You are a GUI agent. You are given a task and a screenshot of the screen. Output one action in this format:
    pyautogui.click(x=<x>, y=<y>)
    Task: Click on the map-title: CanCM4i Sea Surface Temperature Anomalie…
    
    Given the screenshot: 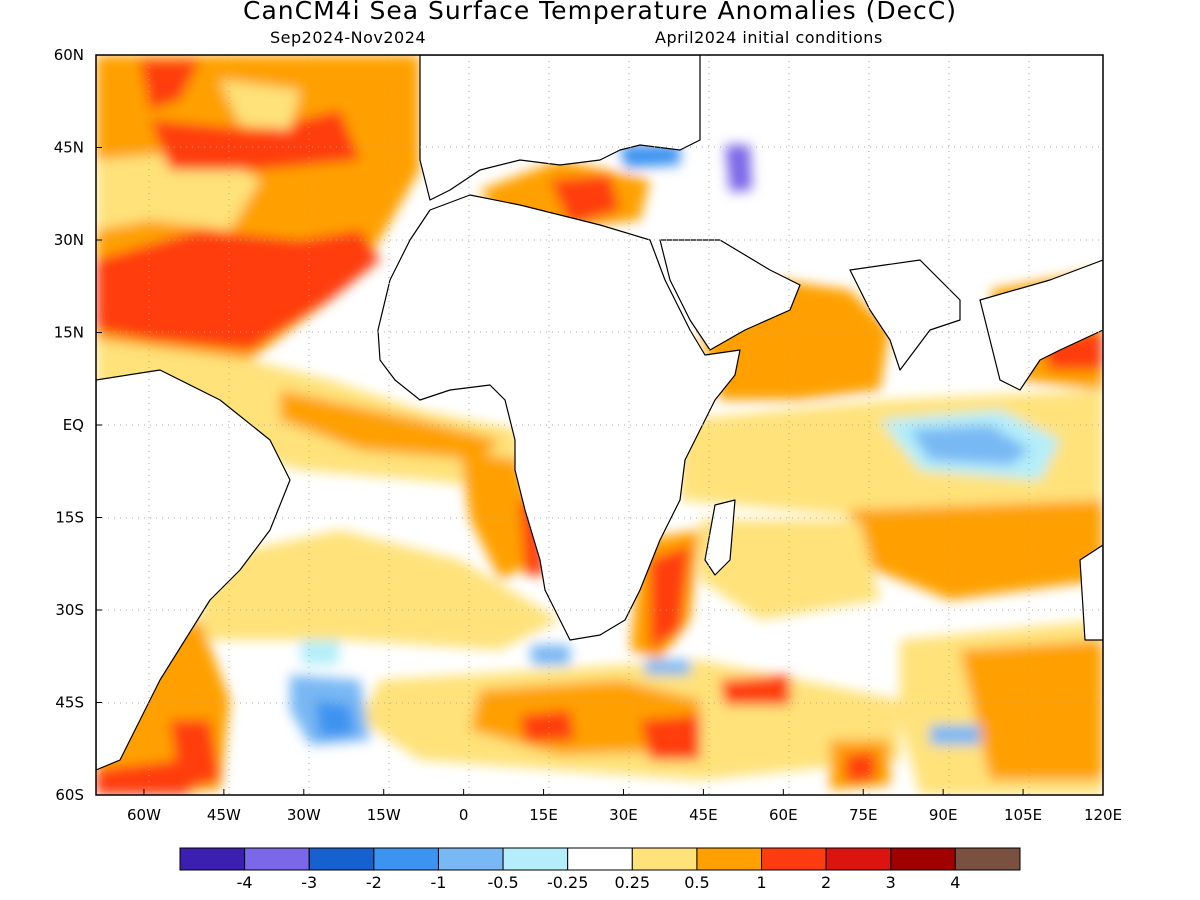 What is the action you would take?
    pyautogui.click(x=600, y=12)
    